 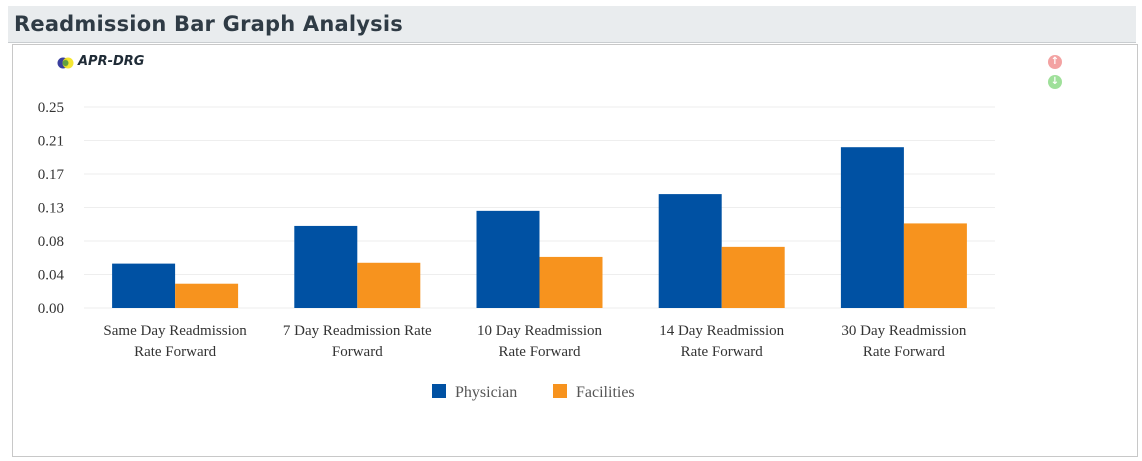 I want to click on page-title: Readmission Bar Graph Analysis, so click(x=208, y=24).